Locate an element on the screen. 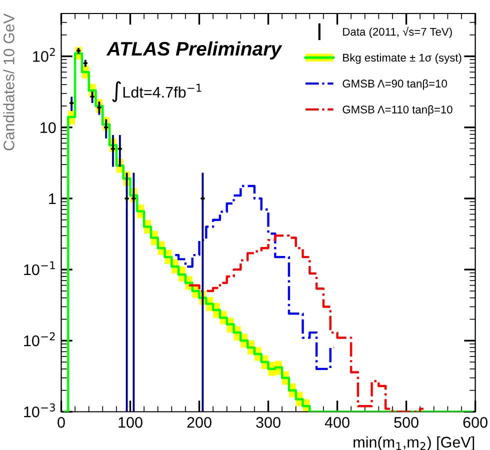  annotation: ATLAS Preliminary is located at coordinates (194, 50).